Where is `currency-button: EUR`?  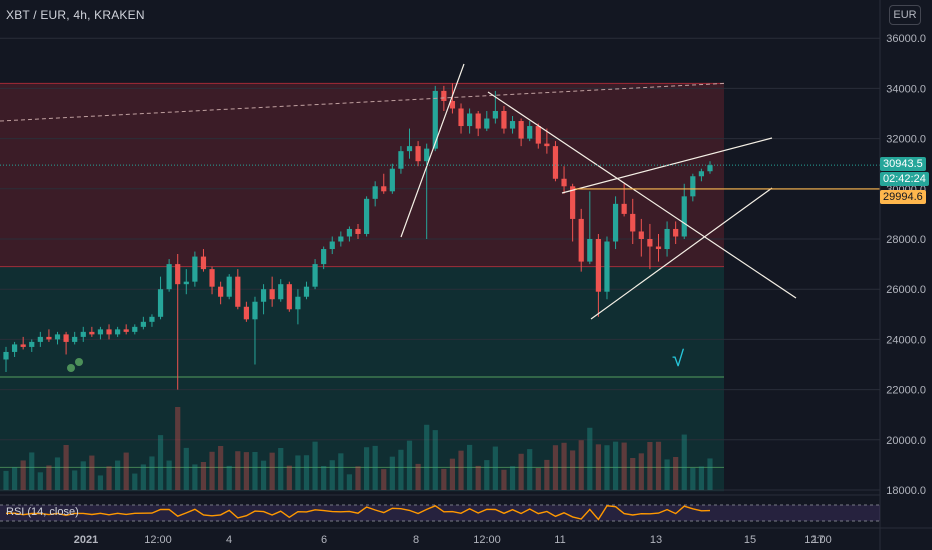 currency-button: EUR is located at coordinates (905, 15).